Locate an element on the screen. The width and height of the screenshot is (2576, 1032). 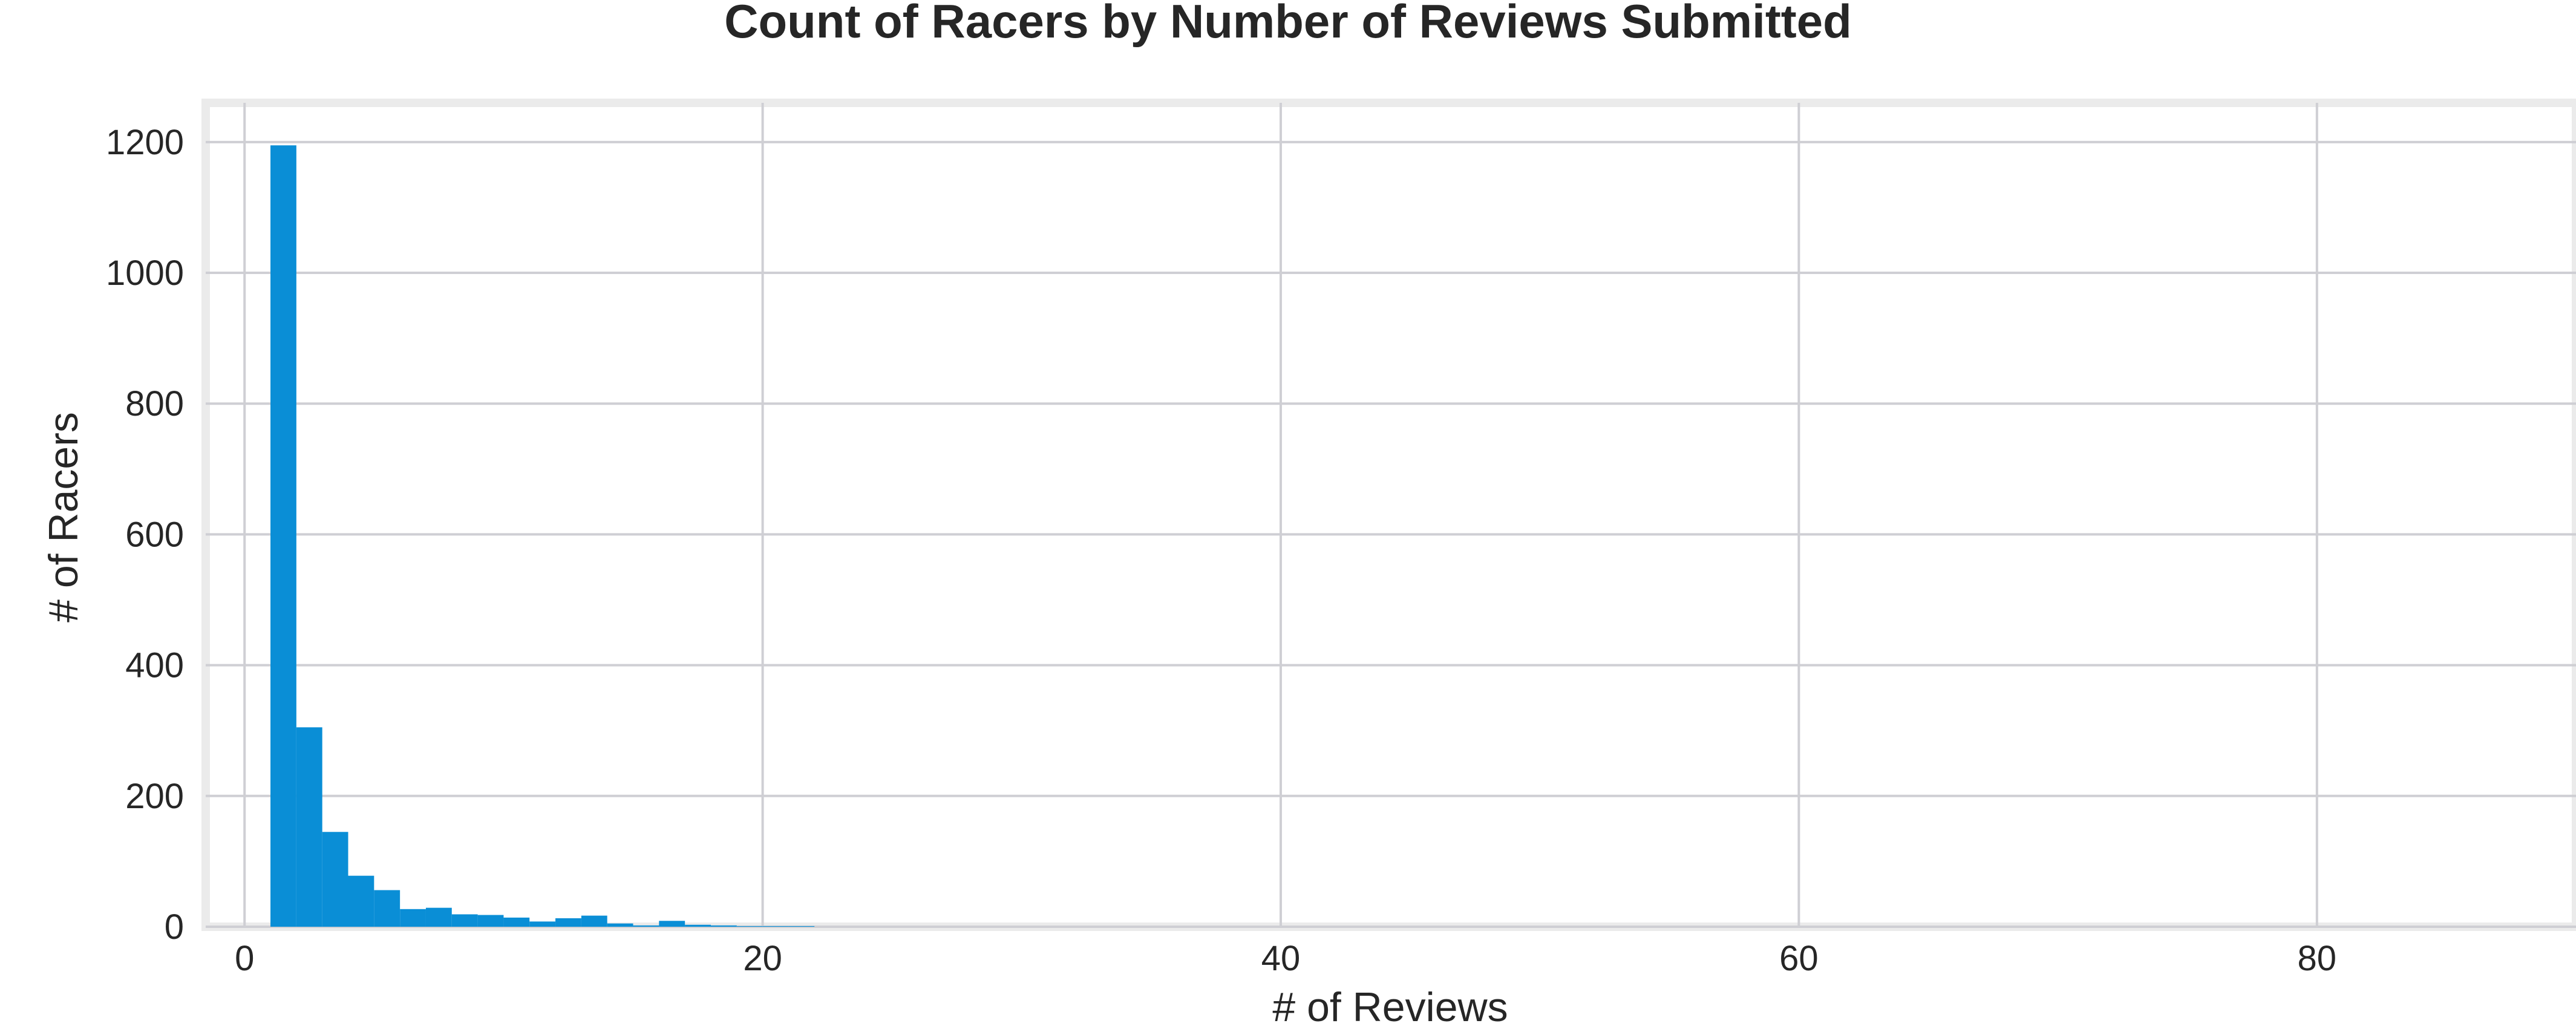
y-tick-label-400: 400 is located at coordinates (154, 665).